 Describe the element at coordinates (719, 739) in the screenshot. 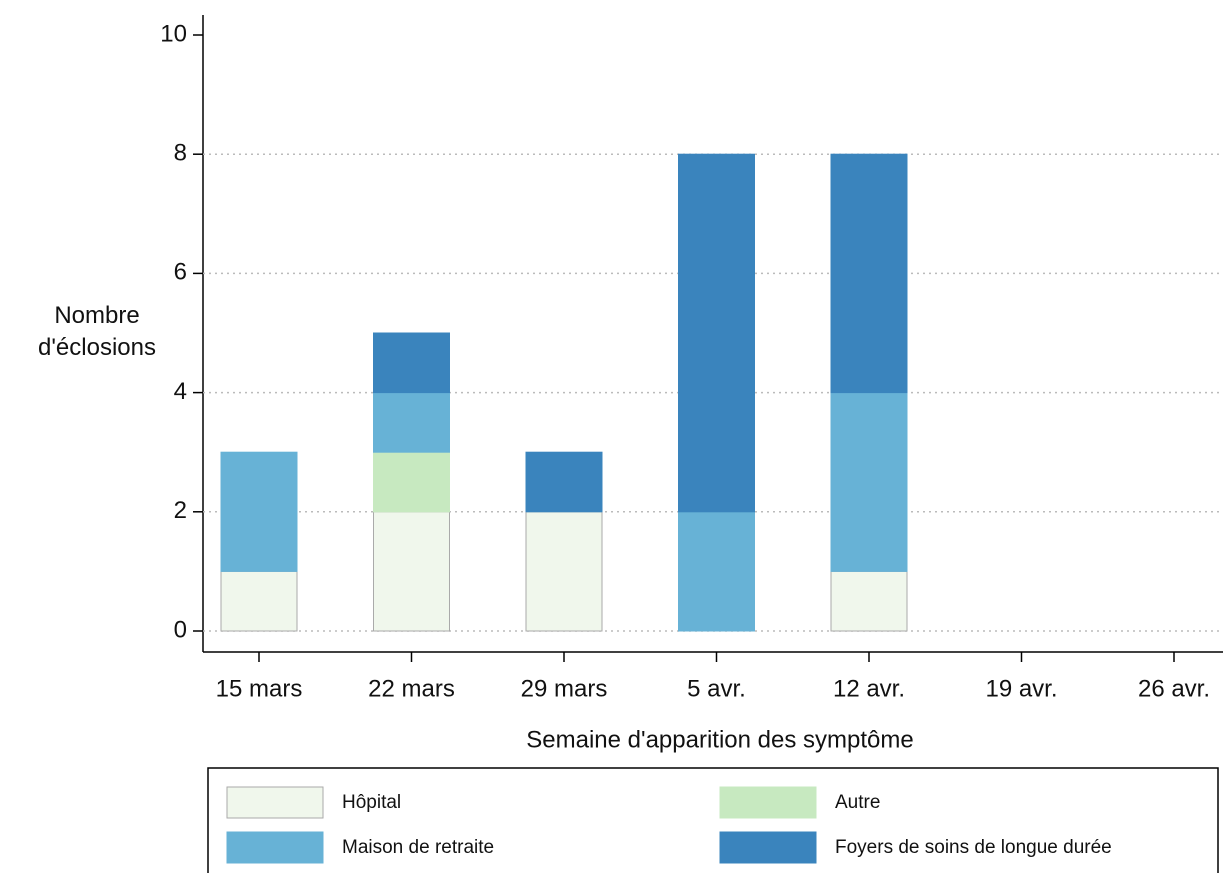

I see `x-axis-title: Semaine d'apparition des symptôme` at that location.